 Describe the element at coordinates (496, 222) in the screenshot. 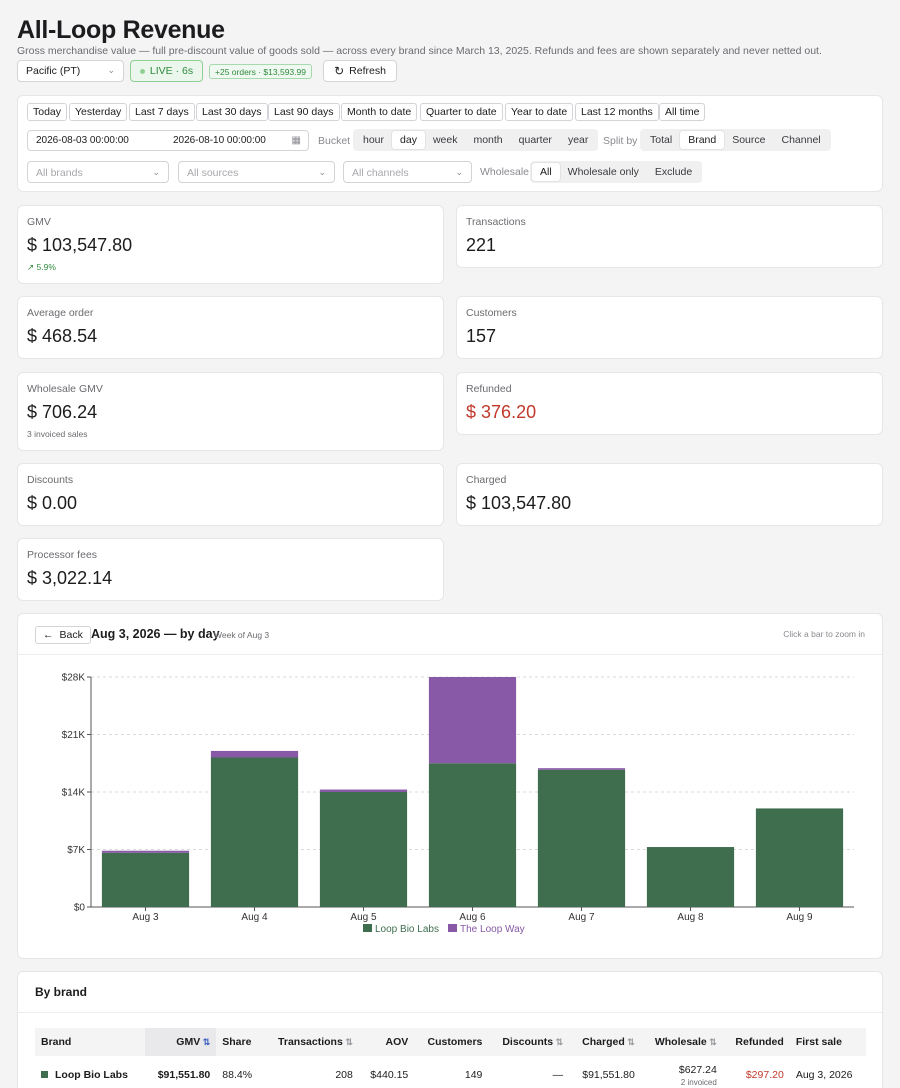

I see `metric-label: Transactions` at that location.